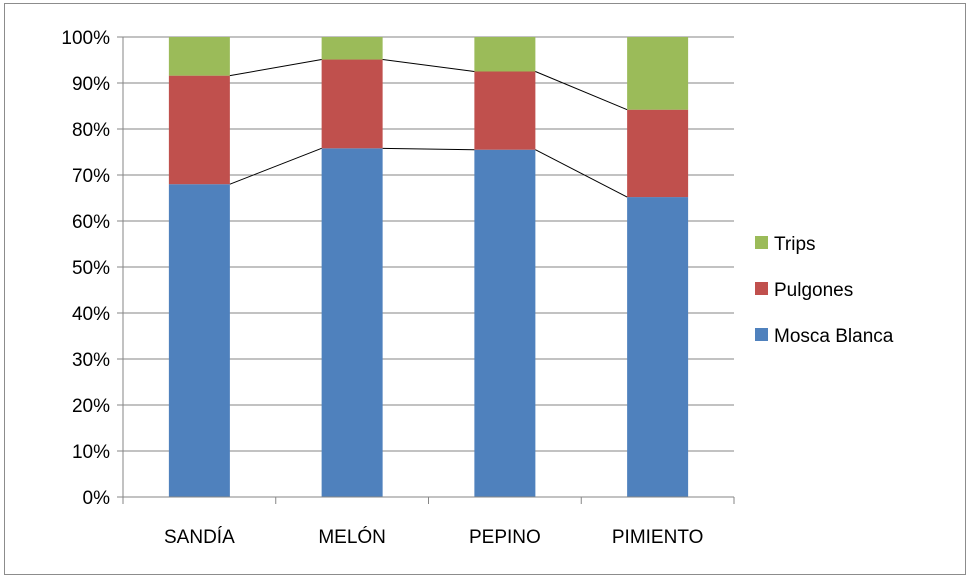 The width and height of the screenshot is (971, 580). I want to click on x-tick-label: PIMIENTO, so click(658, 537).